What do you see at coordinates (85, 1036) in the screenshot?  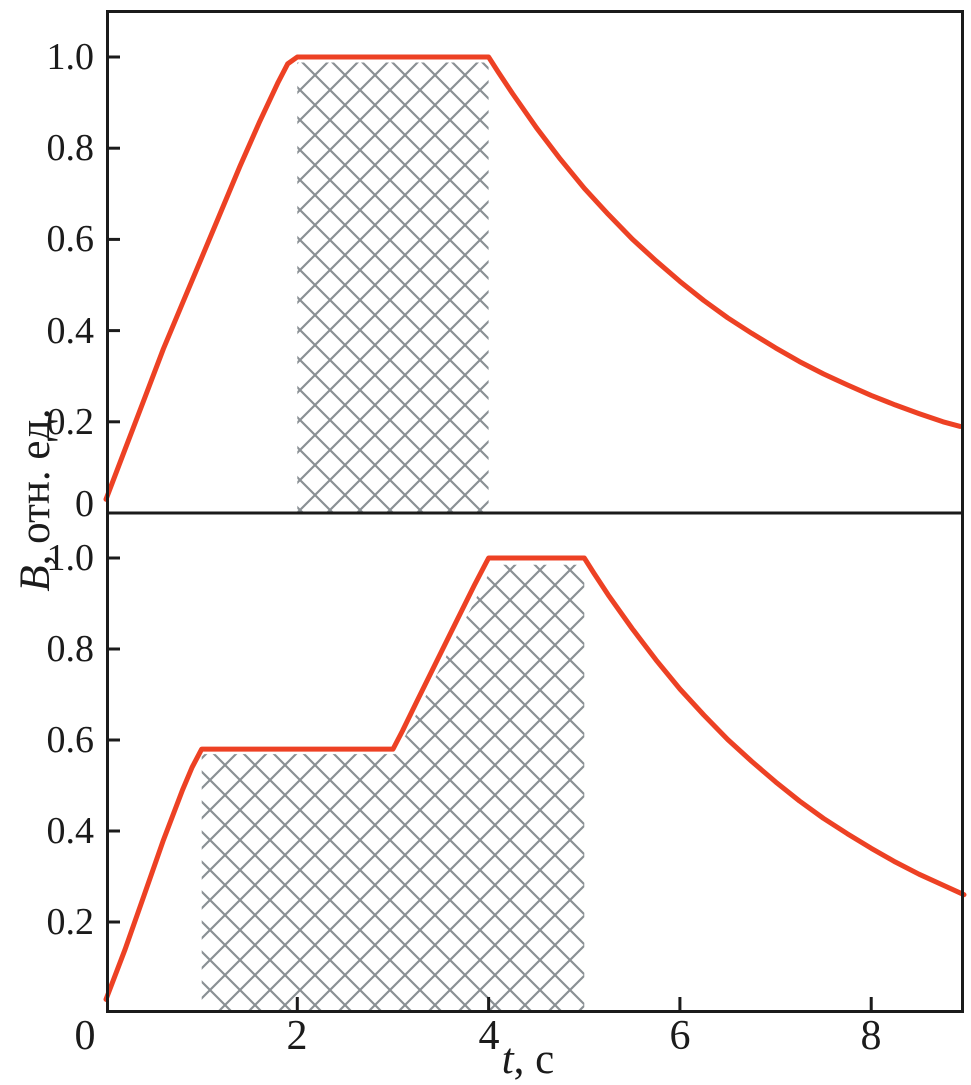 I see `x-tick-label-0: 0` at bounding box center [85, 1036].